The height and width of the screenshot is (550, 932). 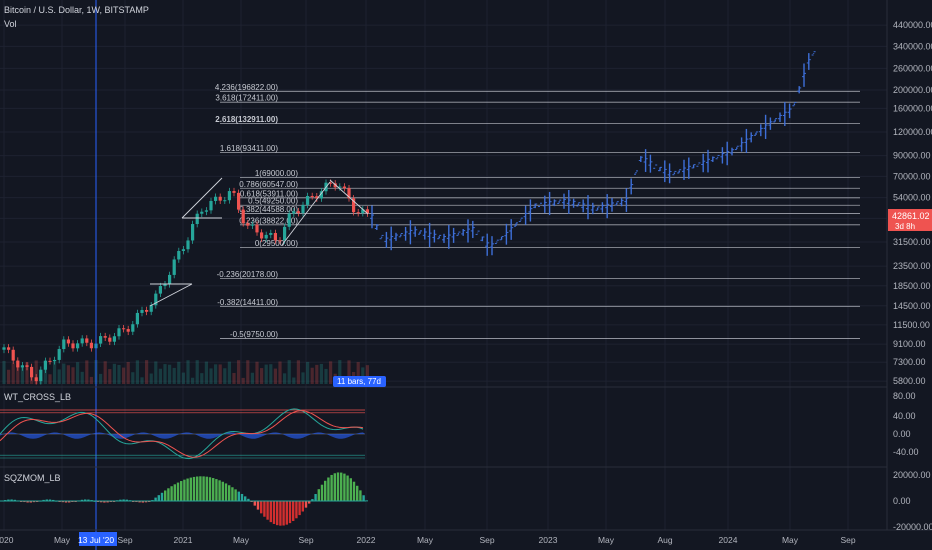 I want to click on fib-label: 1.618(93411.00), so click(x=249, y=148).